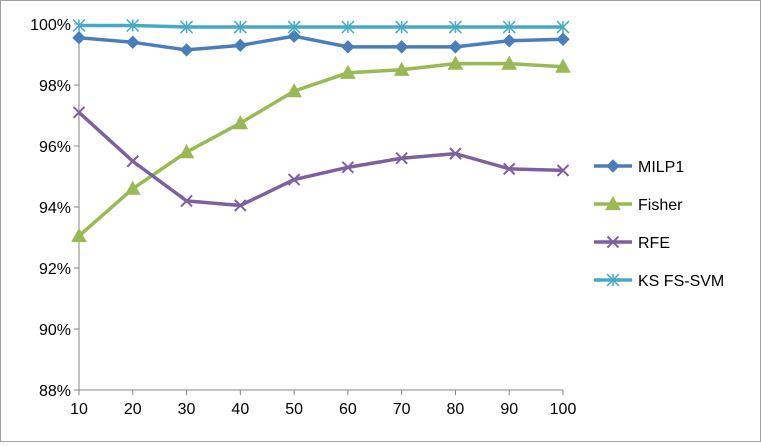  I want to click on legend-marker-rfe, so click(613, 242).